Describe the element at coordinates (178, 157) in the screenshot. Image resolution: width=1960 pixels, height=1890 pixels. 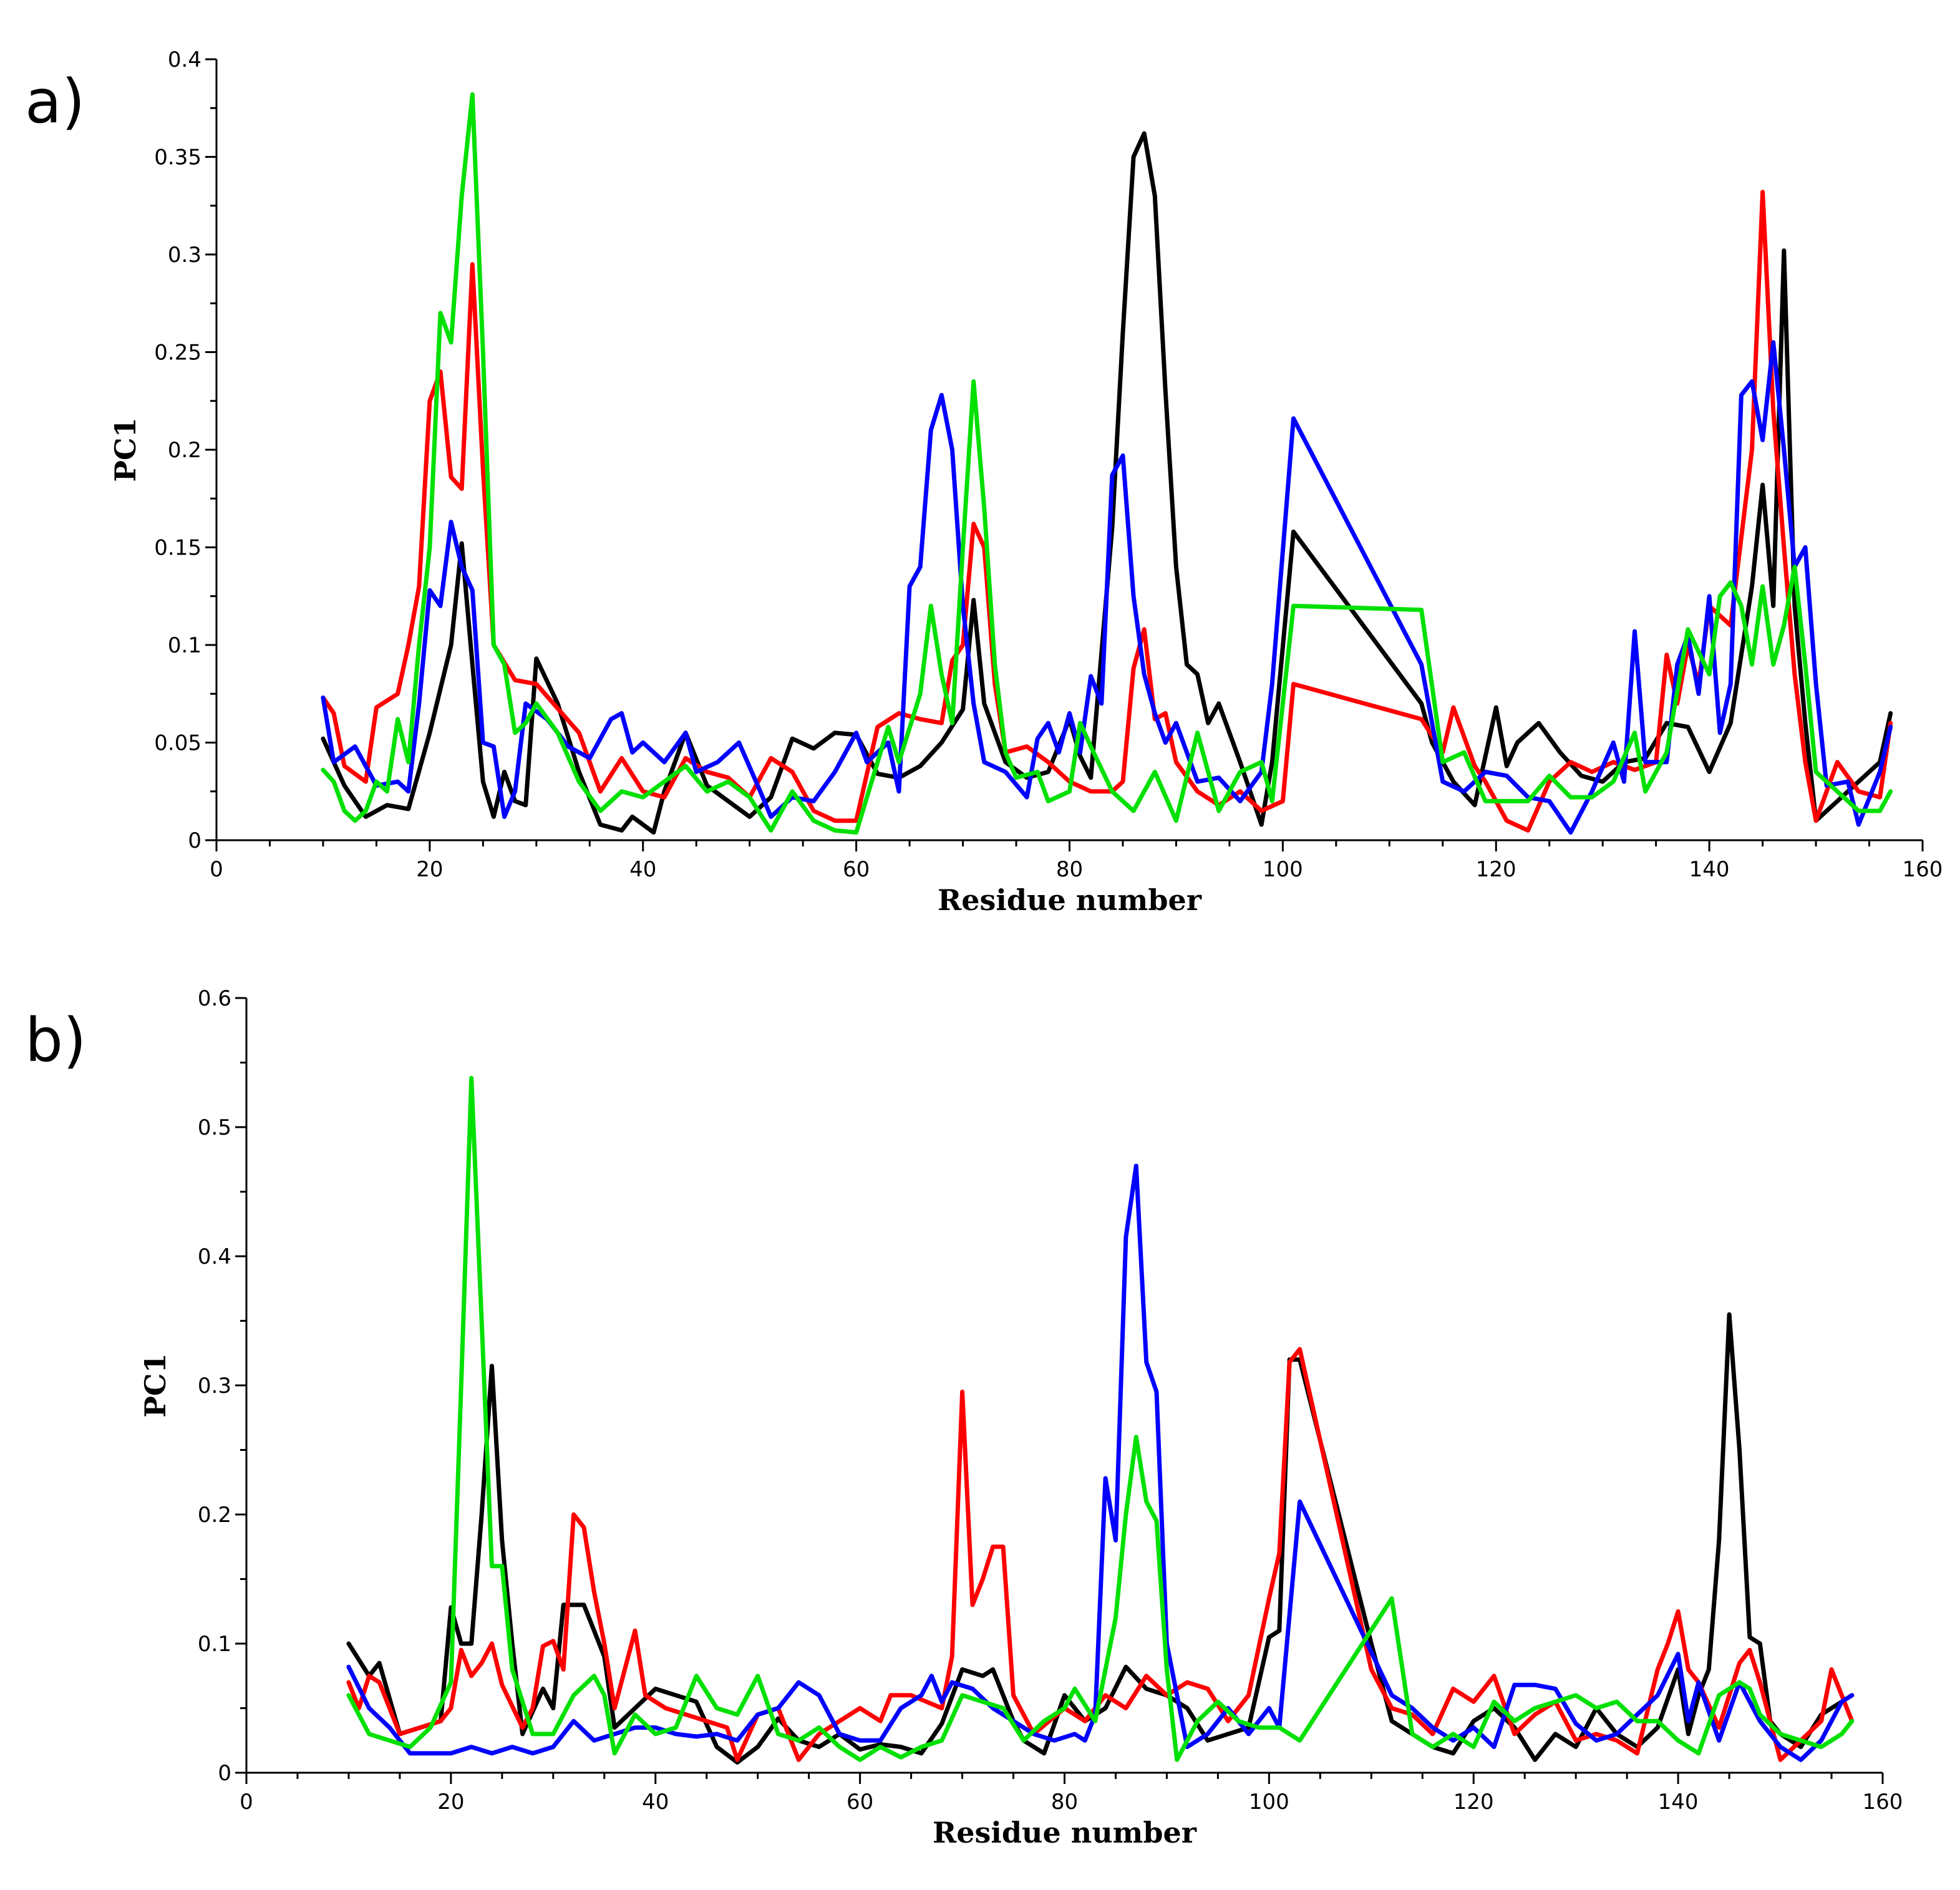
I see `y-tick-label: 0.35` at that location.